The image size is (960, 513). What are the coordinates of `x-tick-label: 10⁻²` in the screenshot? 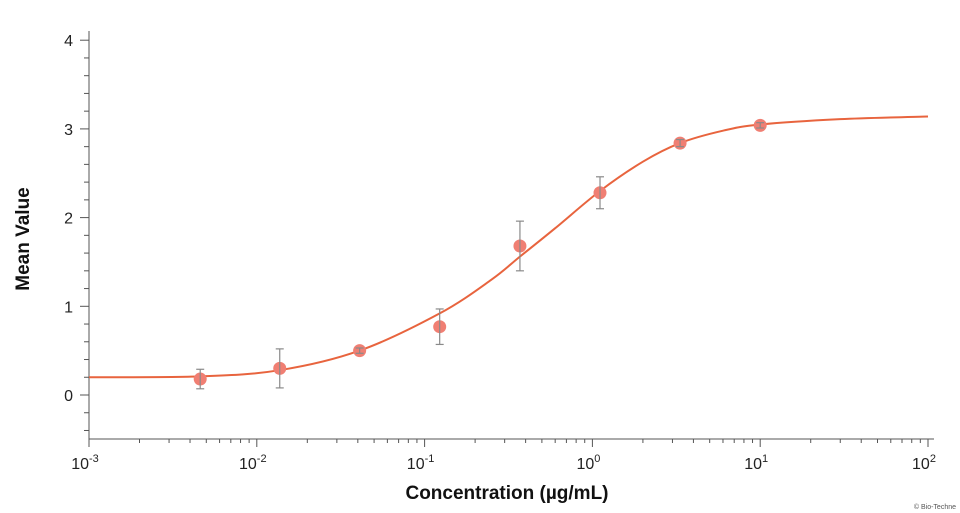 It's located at (253, 463).